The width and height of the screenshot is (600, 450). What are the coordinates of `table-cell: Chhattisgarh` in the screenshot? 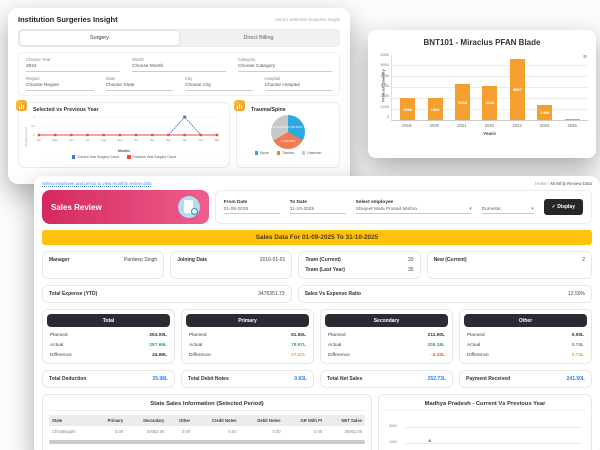 It's located at (64, 431).